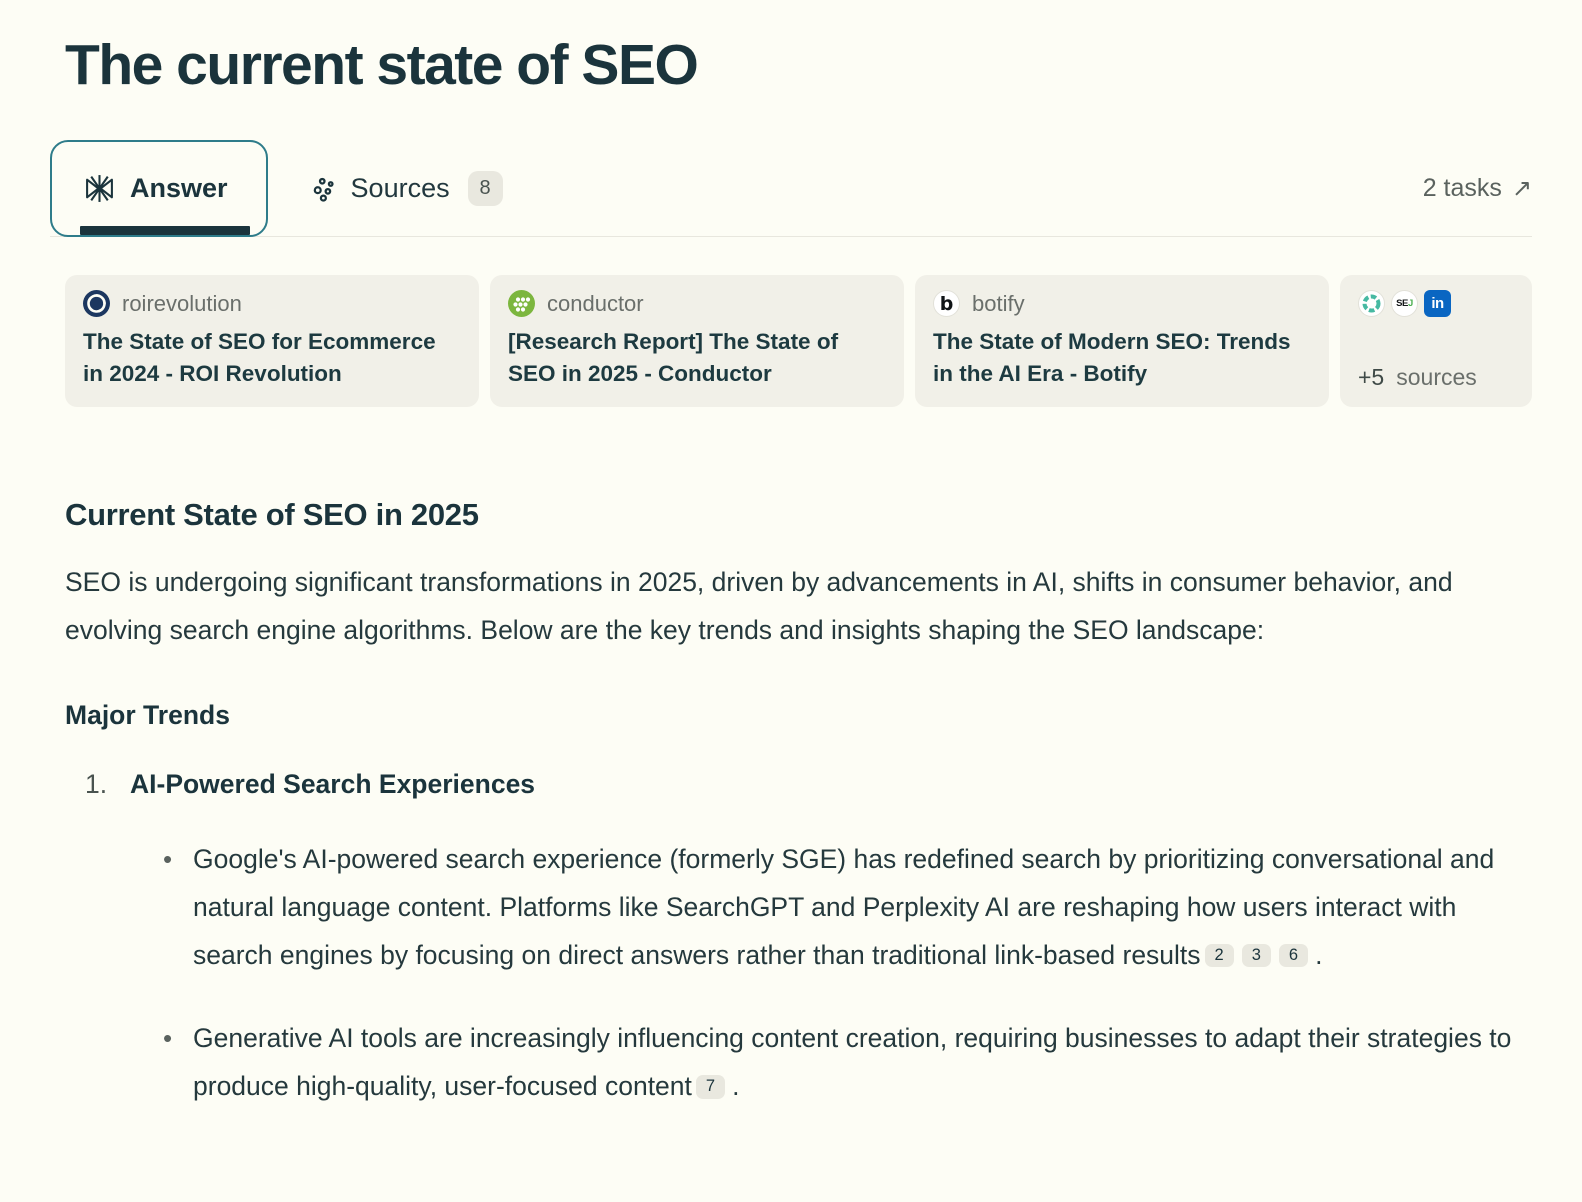  Describe the element at coordinates (1293, 955) in the screenshot. I see `citation-badge: 6` at that location.